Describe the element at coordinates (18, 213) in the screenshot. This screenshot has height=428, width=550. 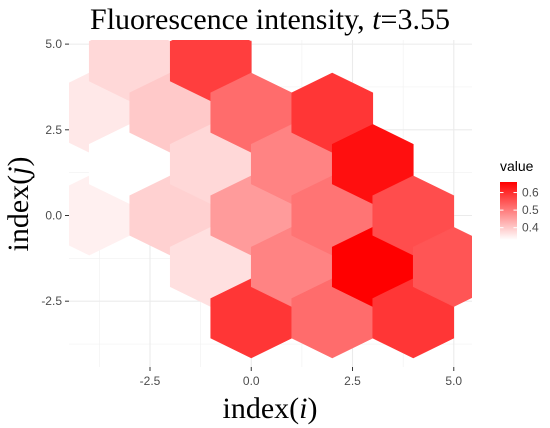
I see `y-axis-label-prefix: index(` at that location.